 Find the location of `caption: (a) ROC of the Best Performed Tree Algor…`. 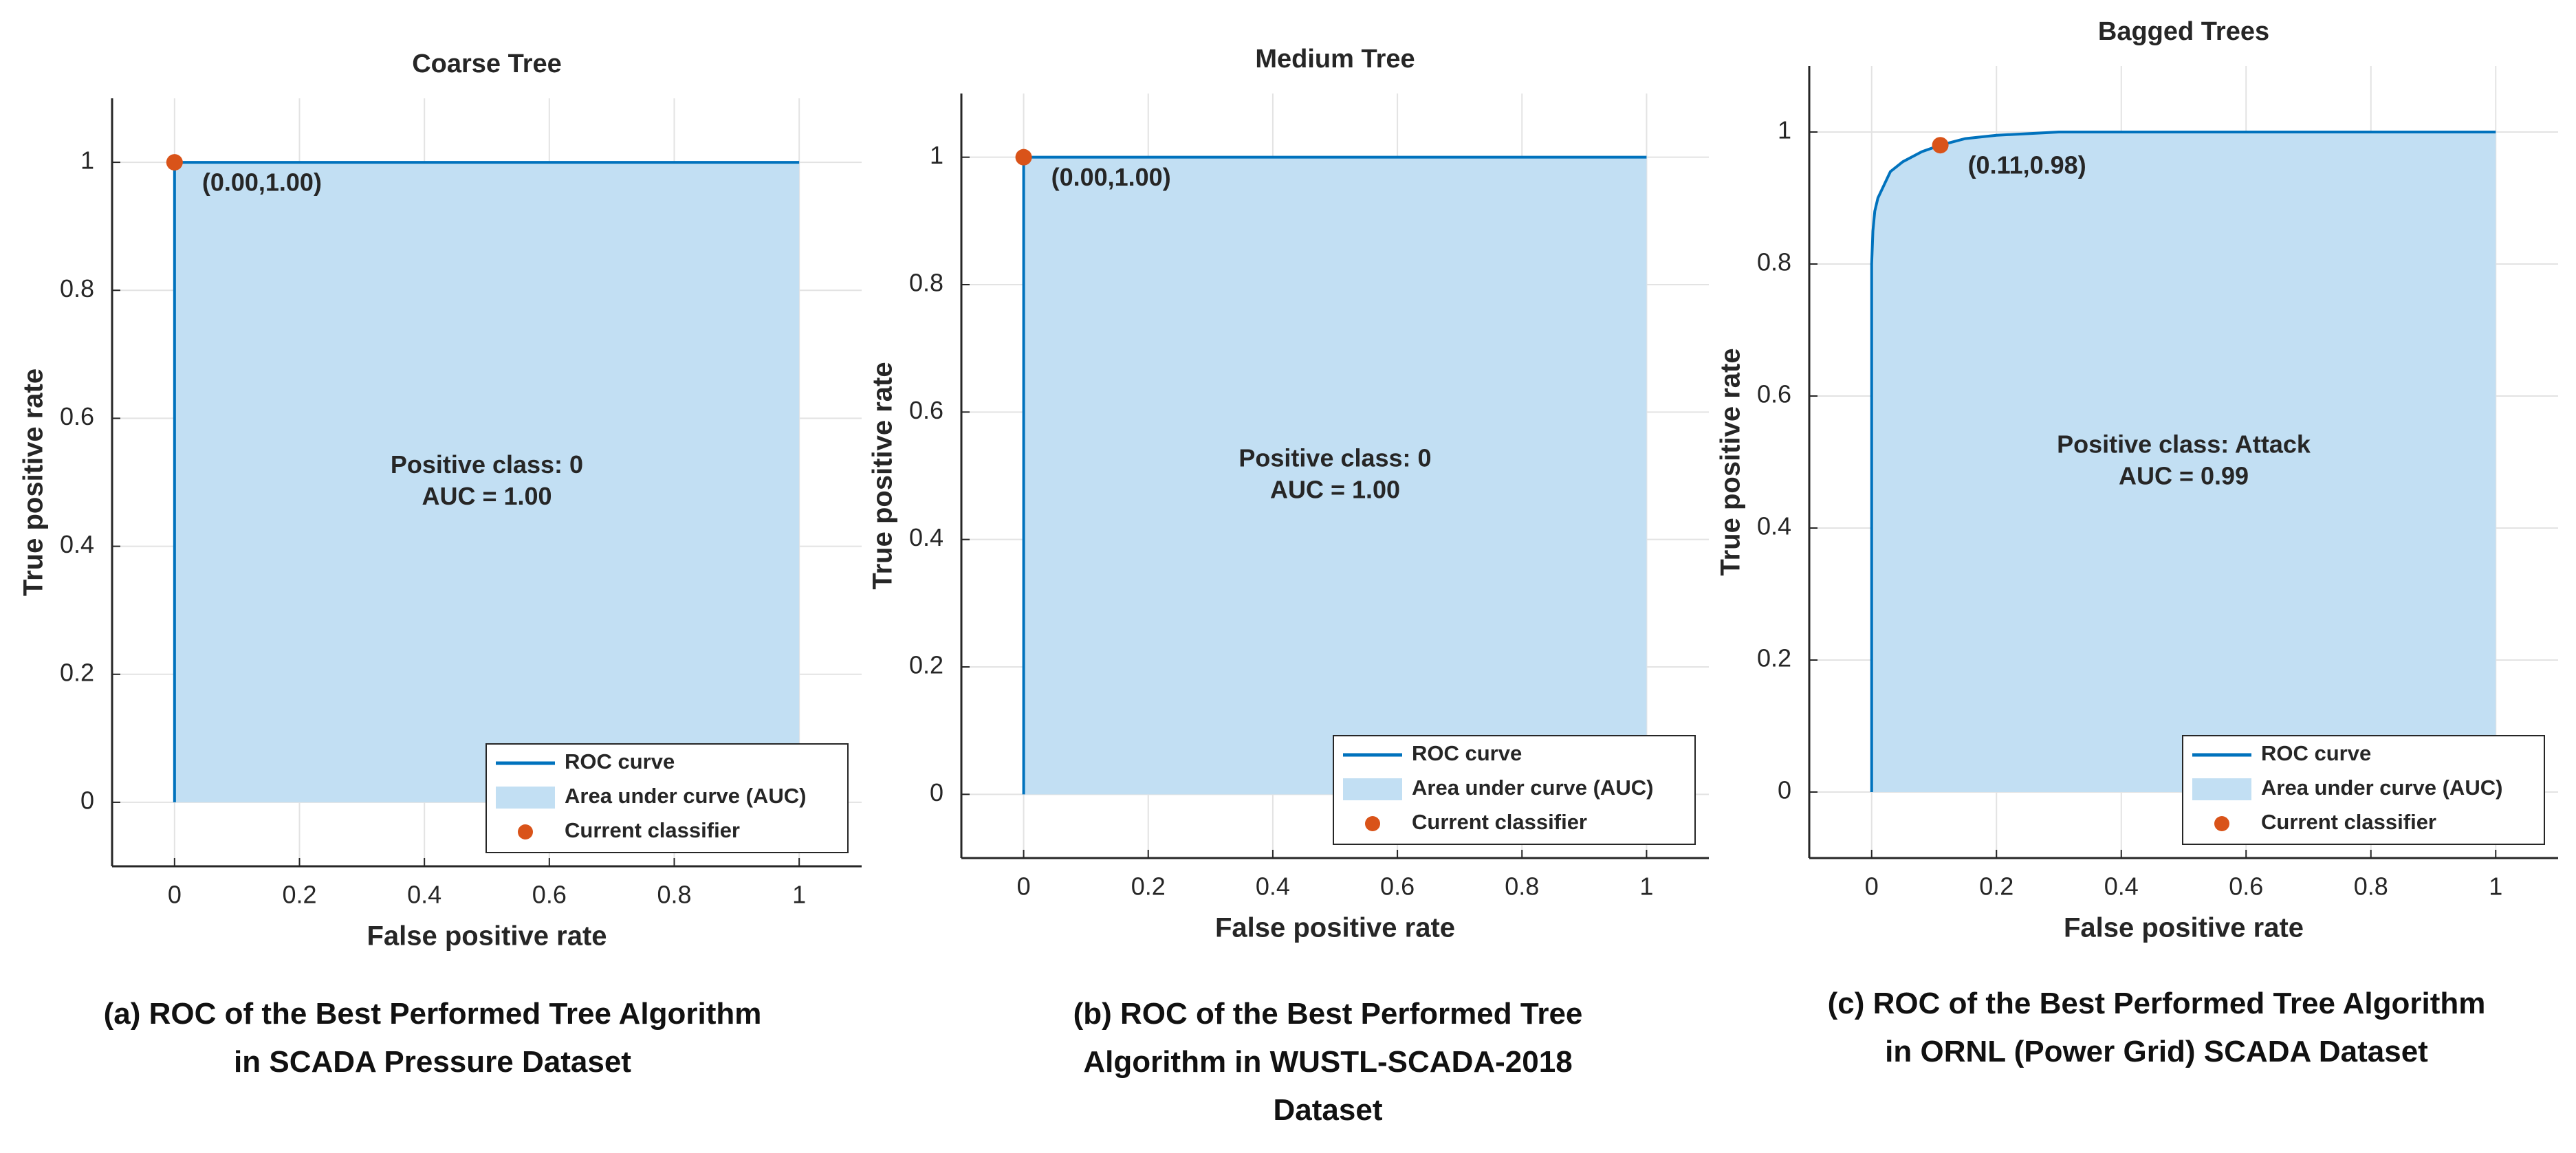

caption: (a) ROC of the Best Performed Tree Algor… is located at coordinates (432, 1038).